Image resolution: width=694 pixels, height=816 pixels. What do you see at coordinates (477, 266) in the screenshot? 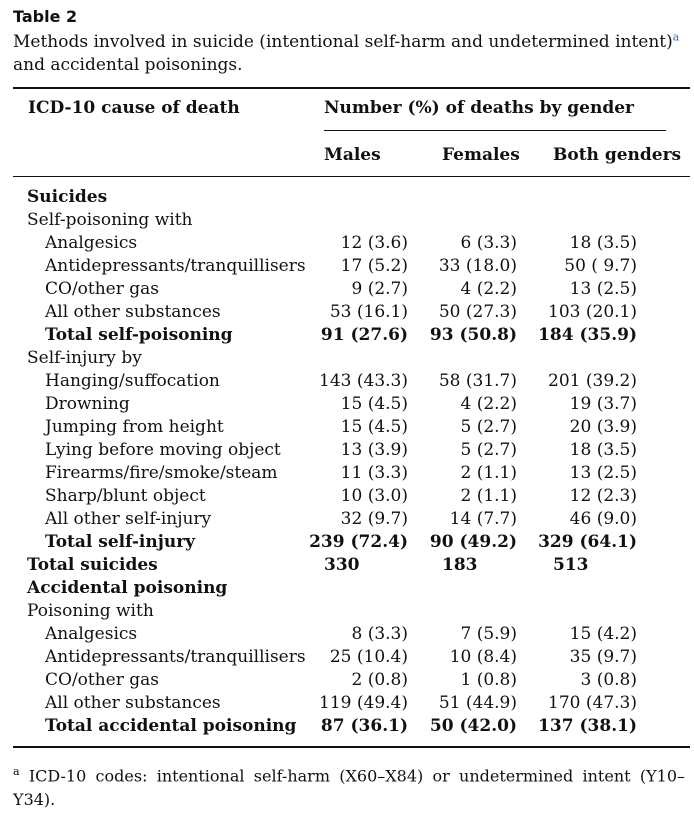
I see `cell-females: 33 (18.0)` at bounding box center [477, 266].